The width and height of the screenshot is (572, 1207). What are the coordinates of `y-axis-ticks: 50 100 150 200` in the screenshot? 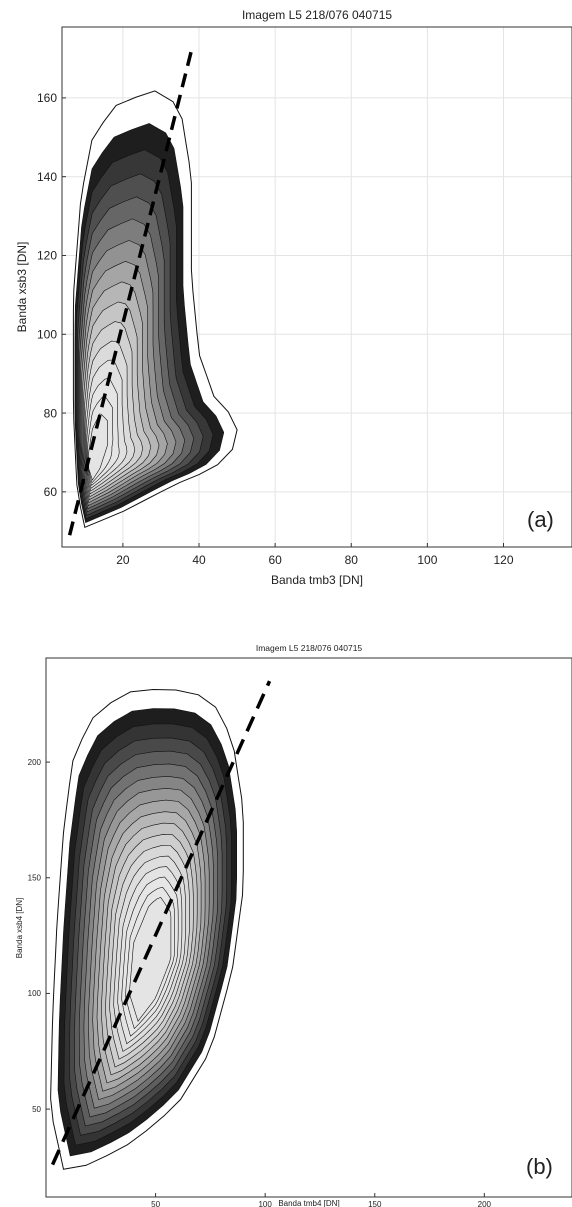 It's located at (39, 936).